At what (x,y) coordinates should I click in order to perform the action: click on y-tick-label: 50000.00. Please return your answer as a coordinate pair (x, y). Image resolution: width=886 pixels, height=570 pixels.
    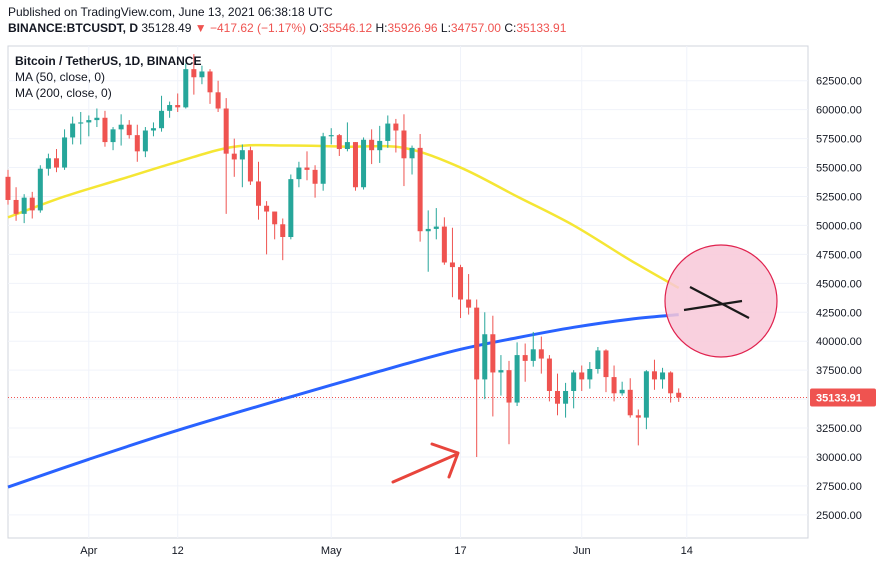
    Looking at the image, I should click on (839, 226).